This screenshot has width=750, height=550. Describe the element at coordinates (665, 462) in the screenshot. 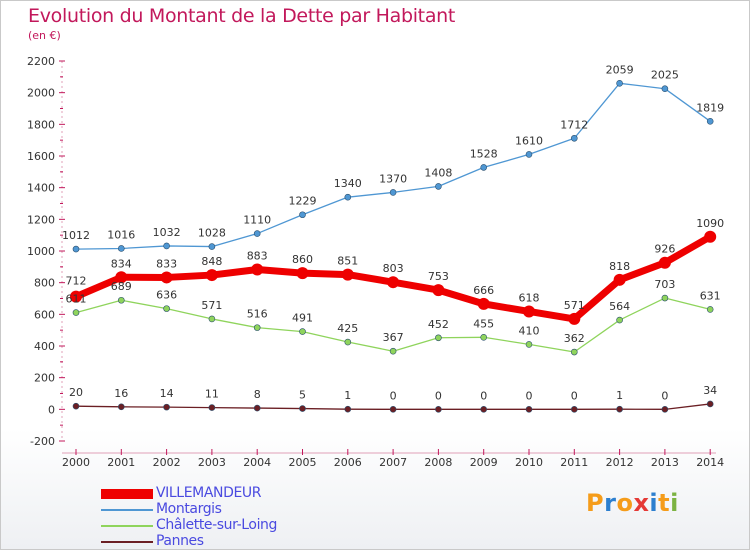

I see `x-tick-label: 2013` at that location.